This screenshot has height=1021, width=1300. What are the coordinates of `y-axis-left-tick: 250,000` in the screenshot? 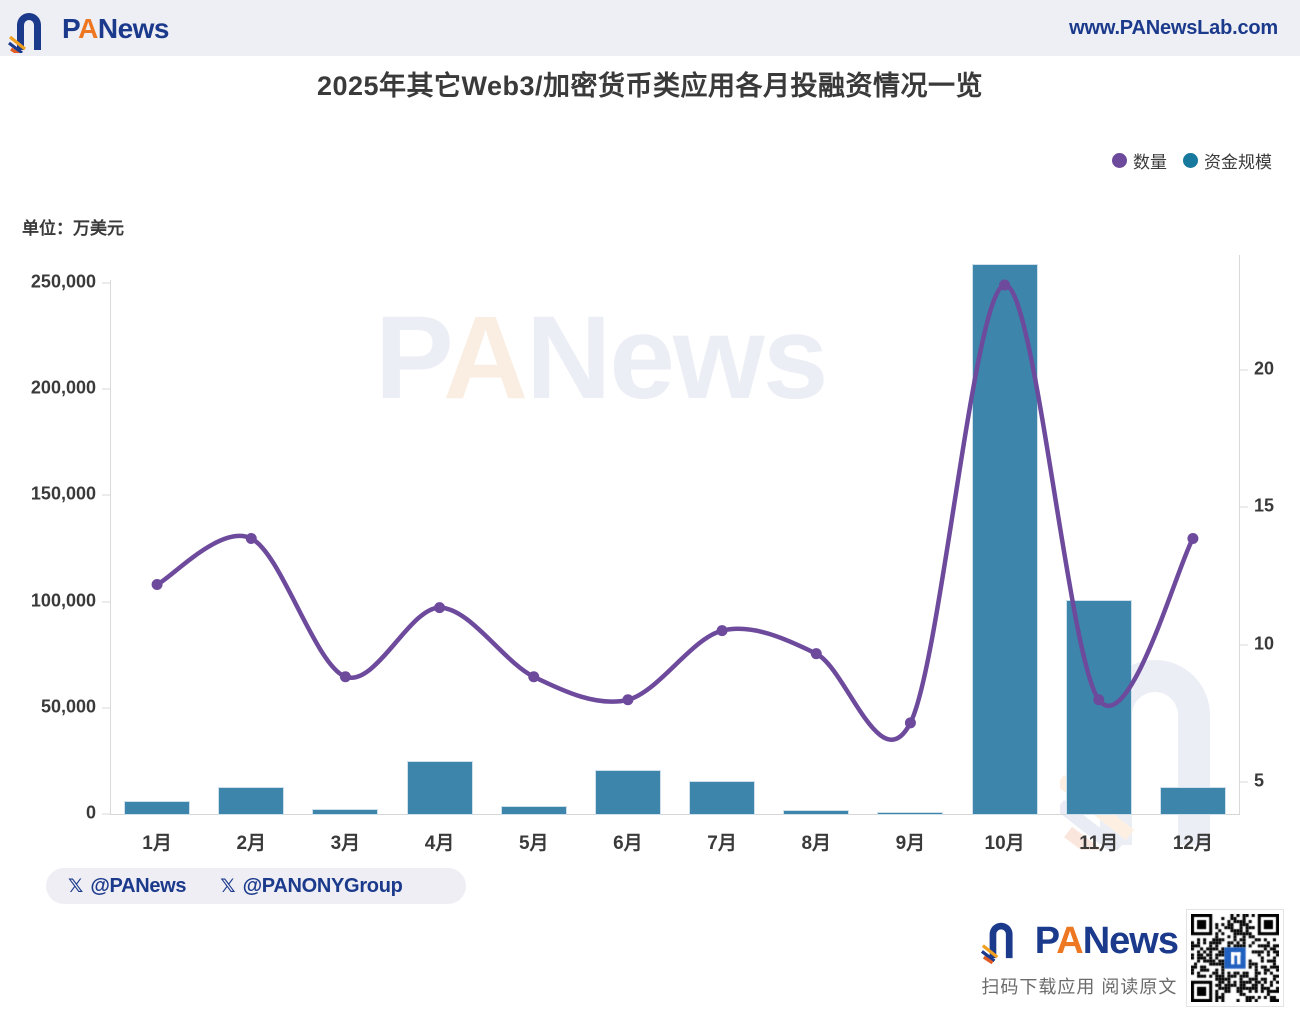 It's located at (71, 282).